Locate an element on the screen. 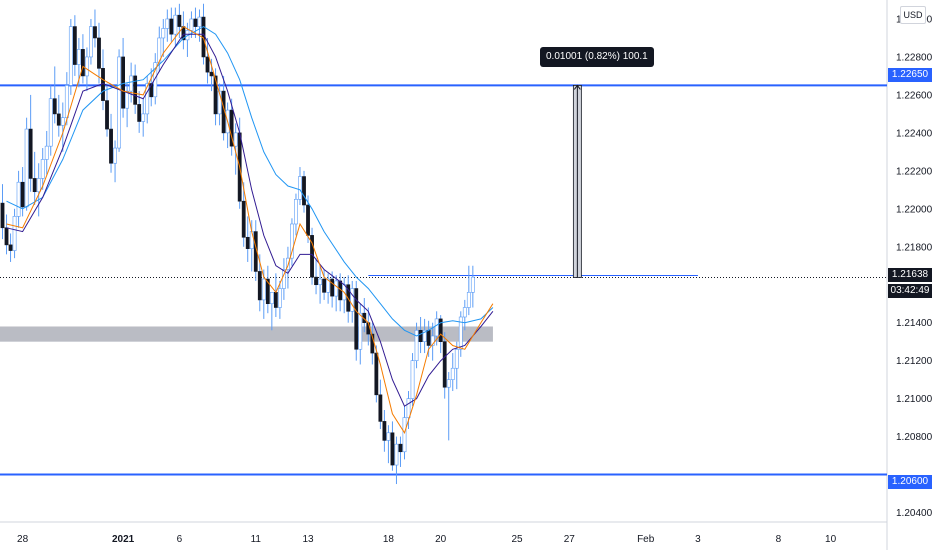 Image resolution: width=932 pixels, height=550 pixels. x-tick-label: 28 is located at coordinates (23, 539).